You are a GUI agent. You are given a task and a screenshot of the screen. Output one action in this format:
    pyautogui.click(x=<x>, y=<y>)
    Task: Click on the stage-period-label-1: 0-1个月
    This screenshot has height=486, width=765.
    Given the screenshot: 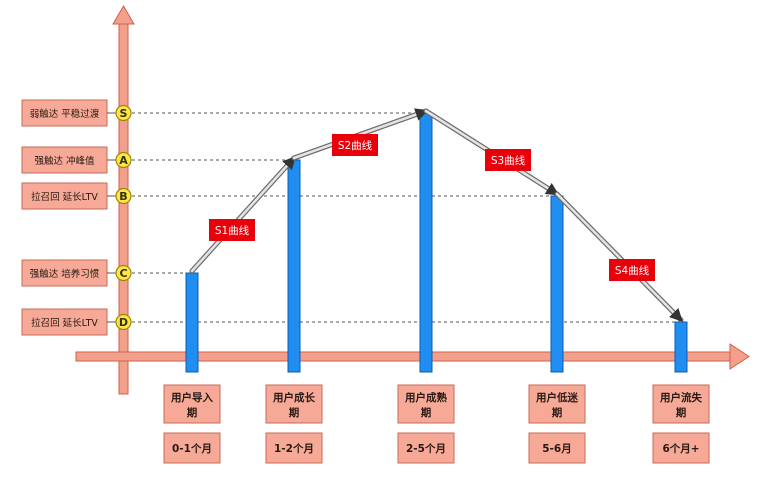 What is the action you would take?
    pyautogui.click(x=192, y=448)
    